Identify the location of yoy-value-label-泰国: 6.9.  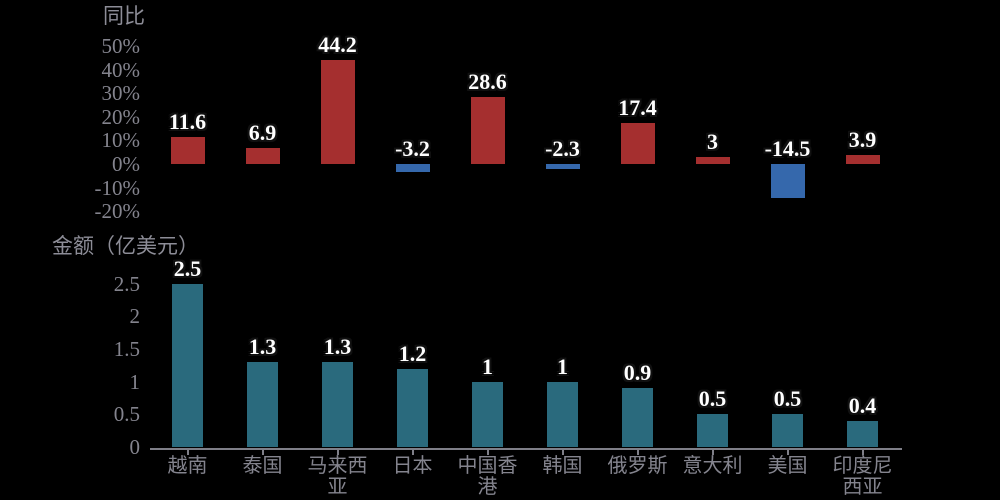
(262, 132).